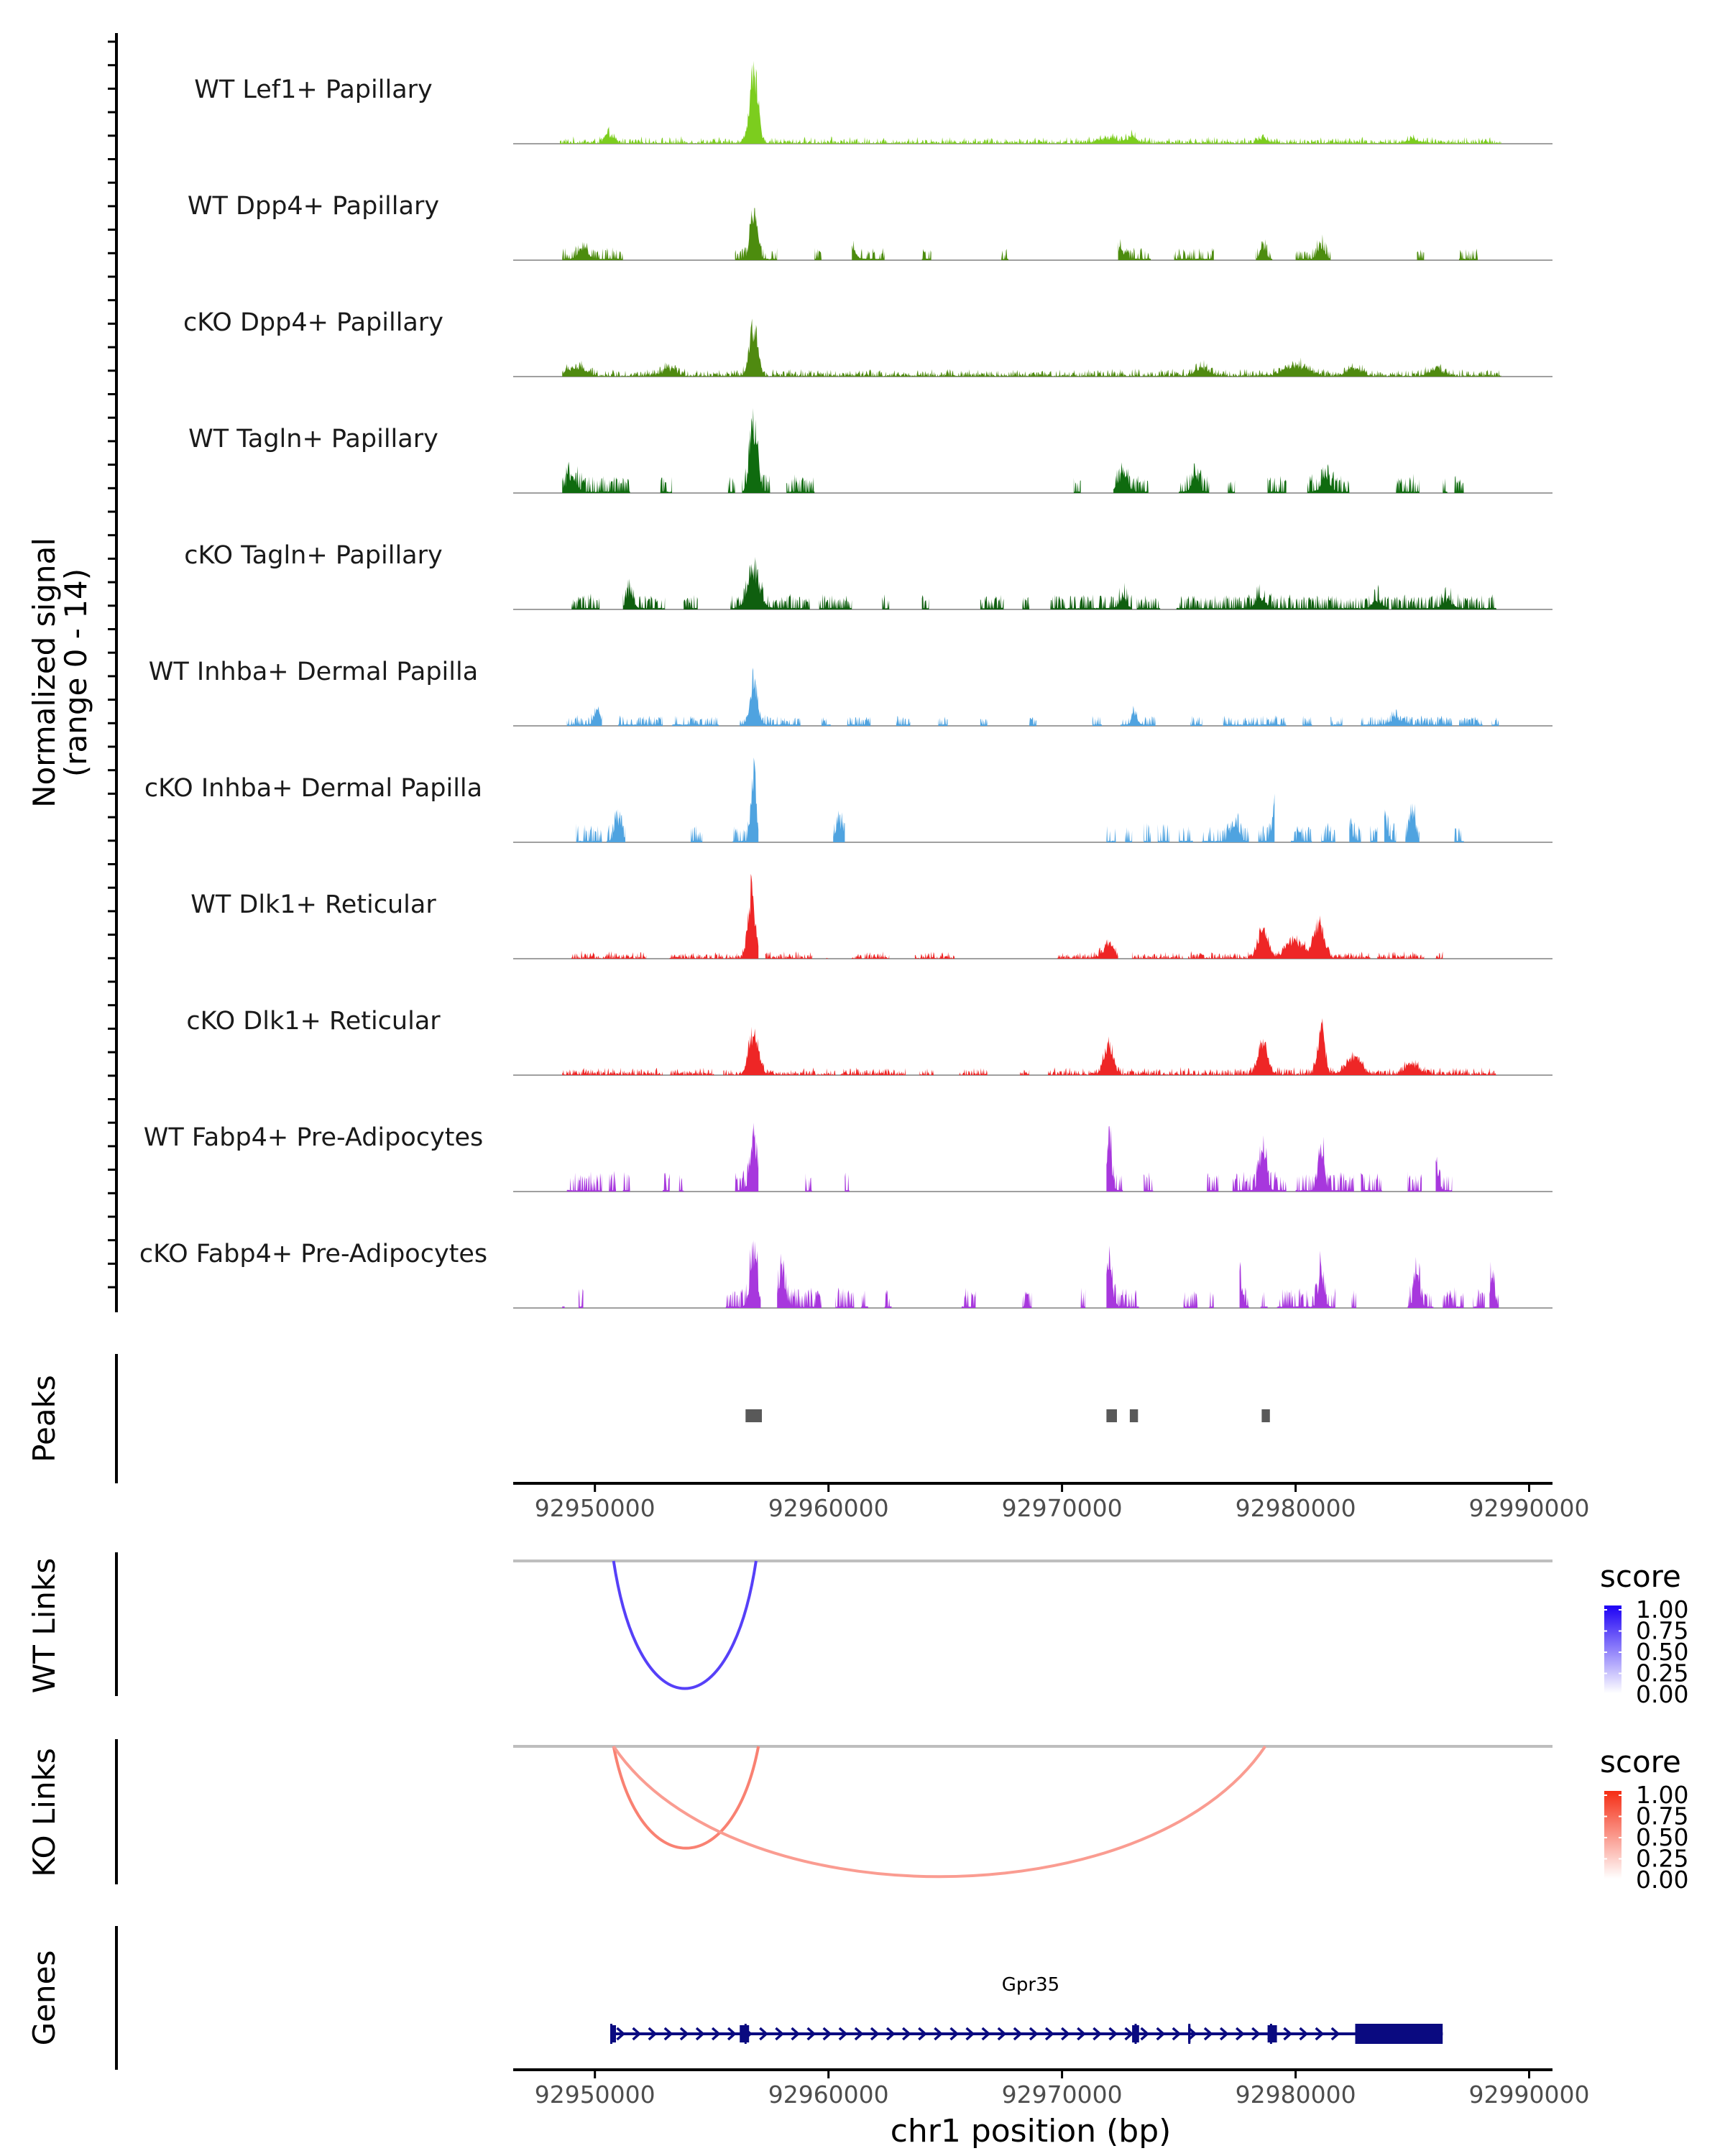  I want to click on legend-tick-label: 1.00, so click(1662, 1795).